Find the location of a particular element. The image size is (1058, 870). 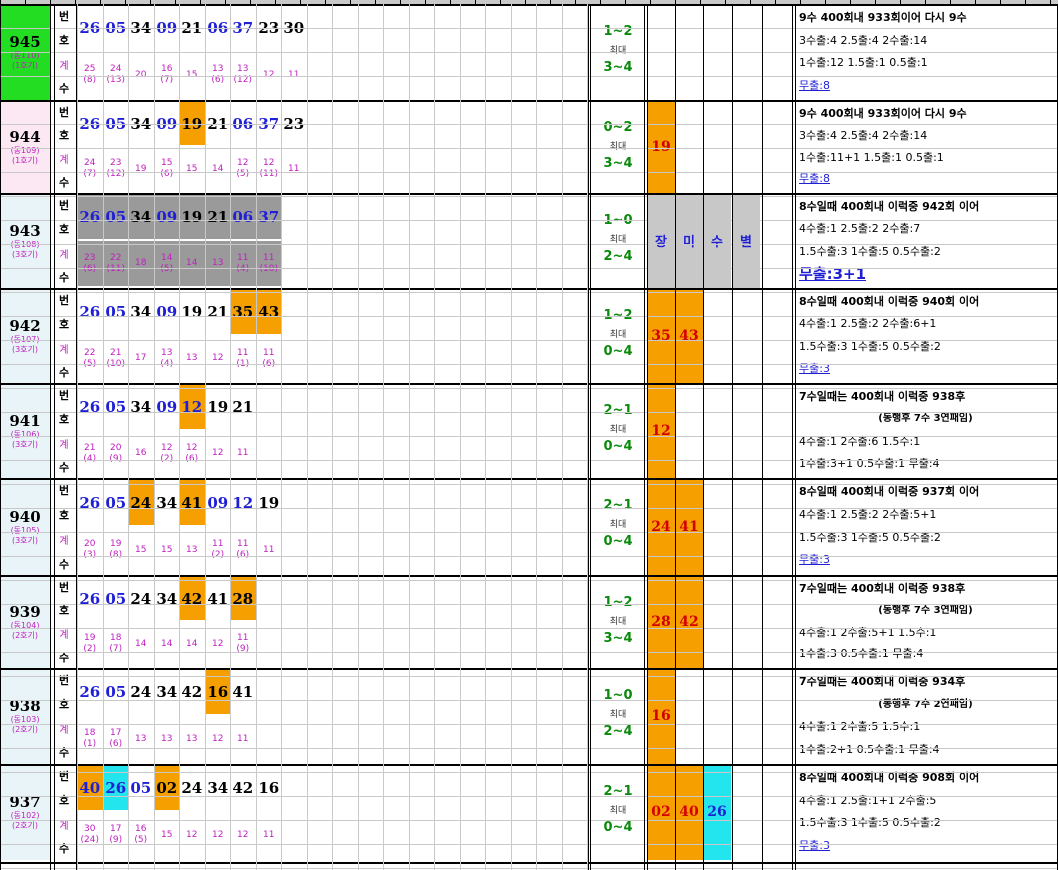

hit-number-cell: 19 is located at coordinates (661, 146).